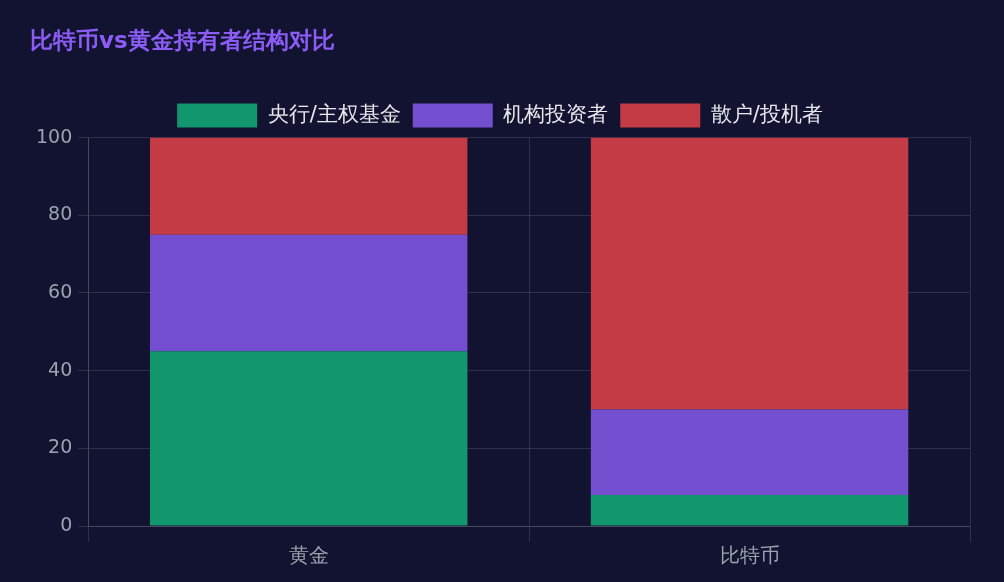  What do you see at coordinates (54, 135) in the screenshot?
I see `y-tick-label: 100` at bounding box center [54, 135].